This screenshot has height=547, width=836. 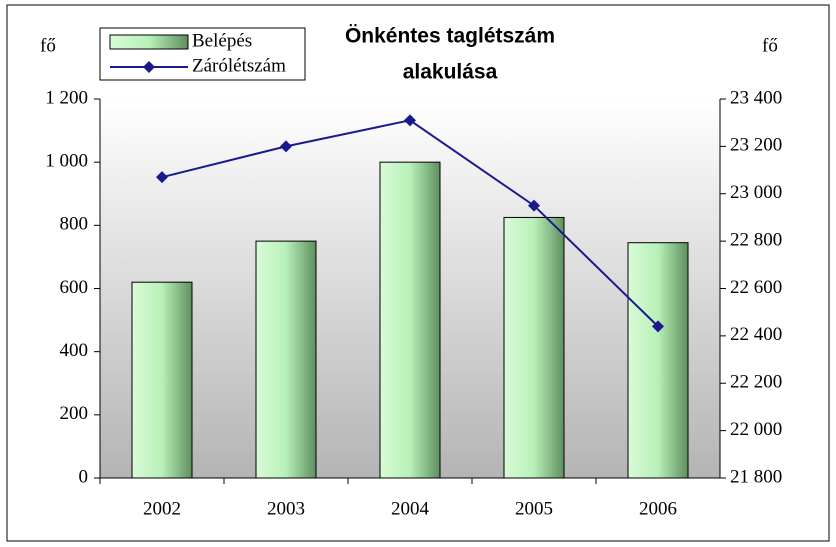 What do you see at coordinates (770, 45) in the screenshot?
I see `y2-axis-label: fő` at bounding box center [770, 45].